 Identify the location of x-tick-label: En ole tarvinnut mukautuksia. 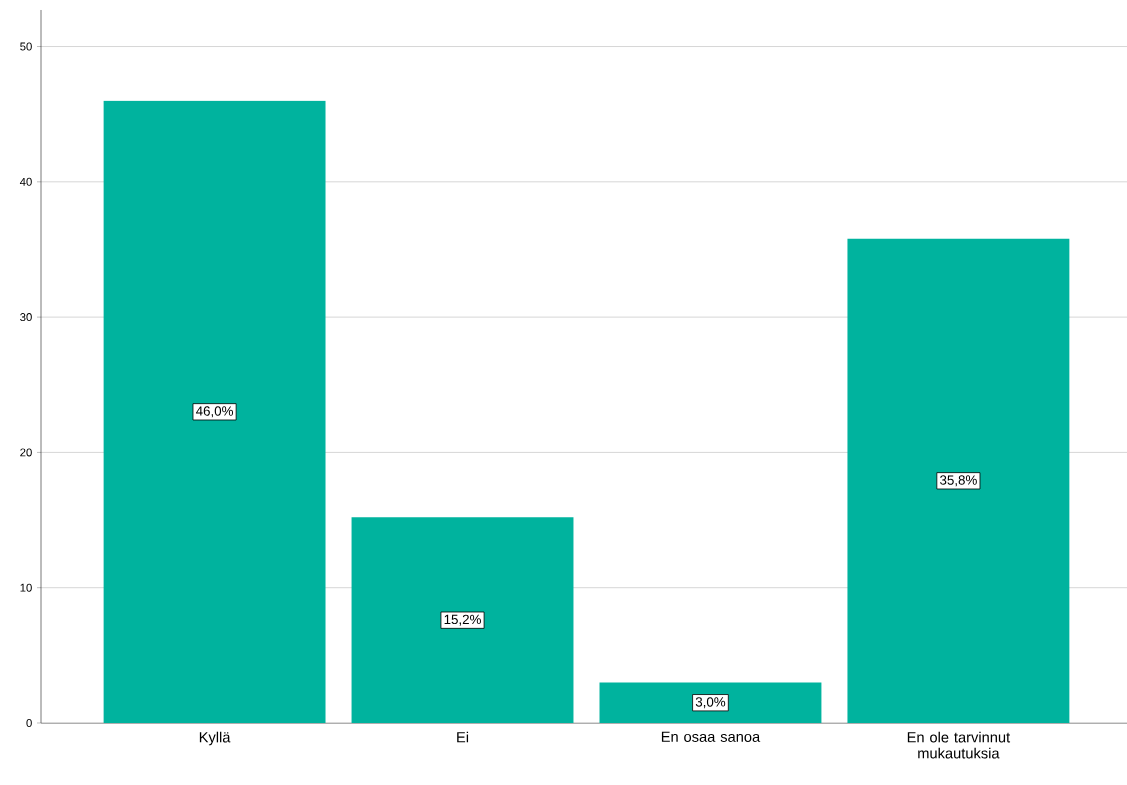
(959, 745).